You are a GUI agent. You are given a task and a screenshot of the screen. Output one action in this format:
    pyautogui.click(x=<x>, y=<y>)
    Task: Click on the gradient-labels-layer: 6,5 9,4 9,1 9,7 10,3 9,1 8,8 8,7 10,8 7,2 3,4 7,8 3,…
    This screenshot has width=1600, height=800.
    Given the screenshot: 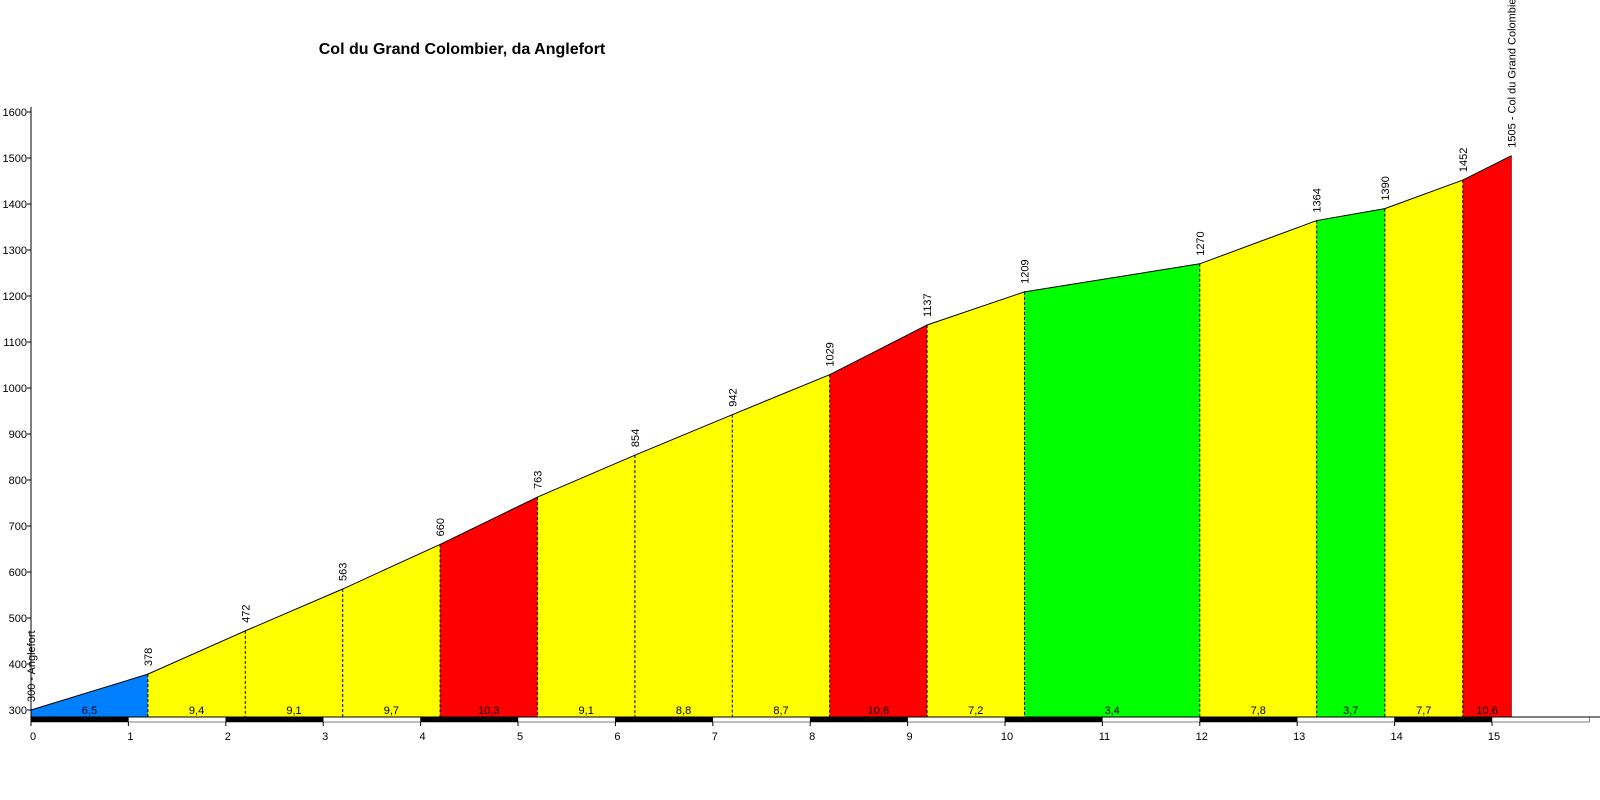 What is the action you would take?
    pyautogui.click(x=790, y=711)
    